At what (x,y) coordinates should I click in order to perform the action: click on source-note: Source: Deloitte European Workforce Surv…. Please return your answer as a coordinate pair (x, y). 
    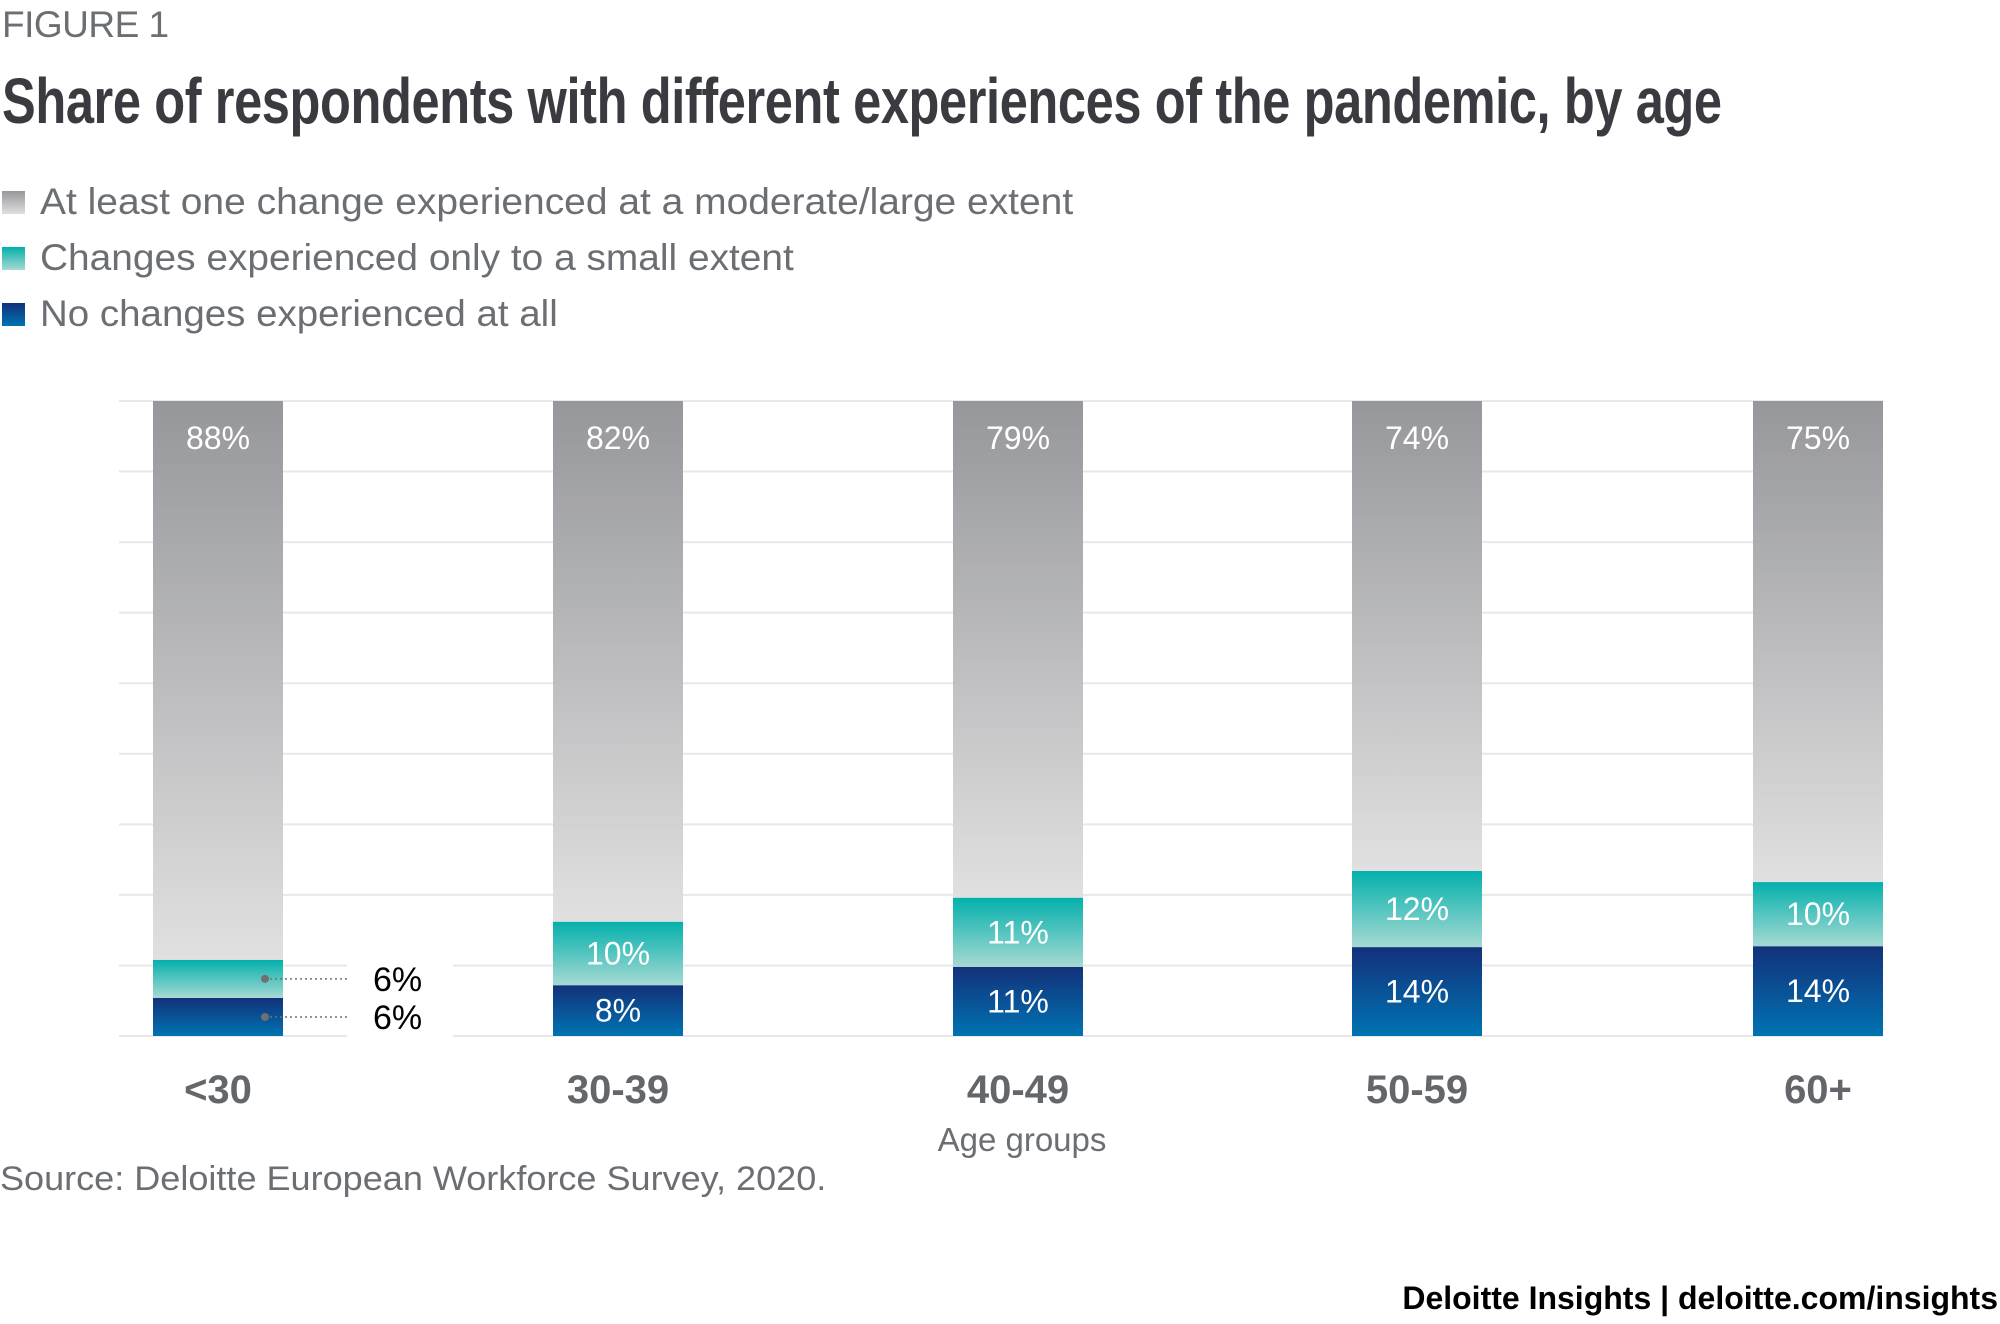
    Looking at the image, I should click on (413, 1179).